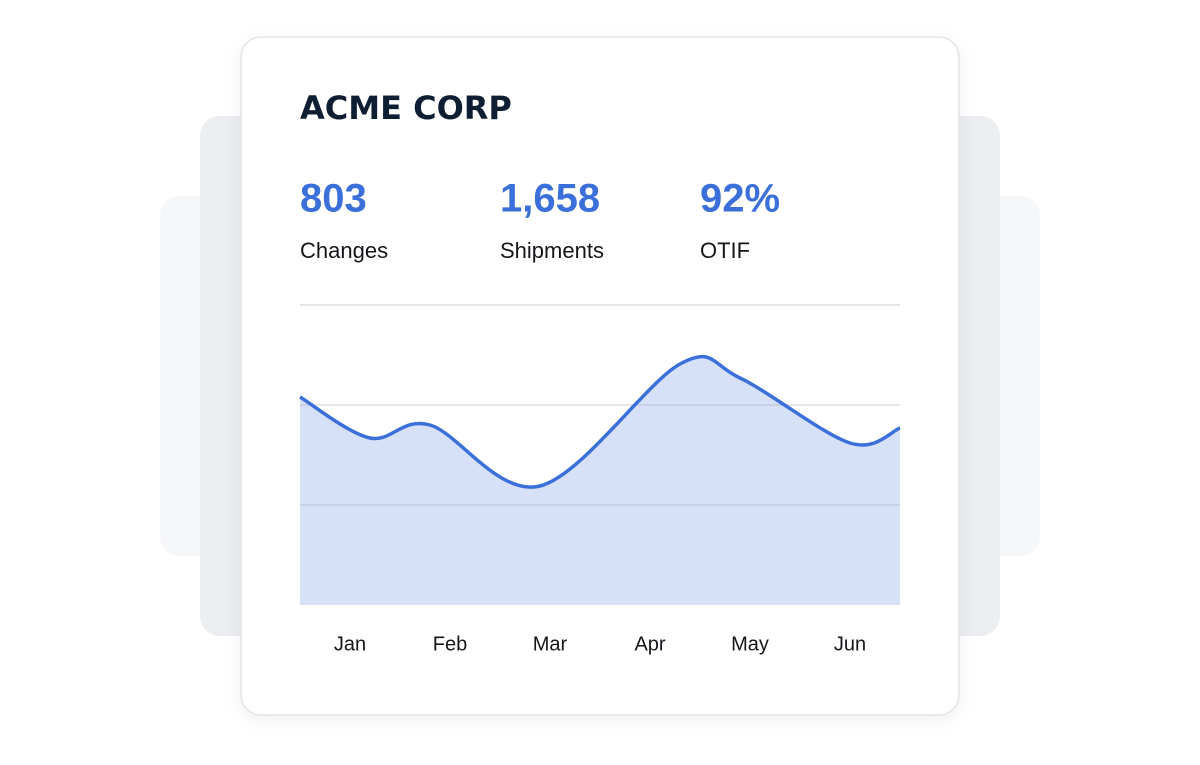  I want to click on x-tick-label: Feb, so click(450, 644).